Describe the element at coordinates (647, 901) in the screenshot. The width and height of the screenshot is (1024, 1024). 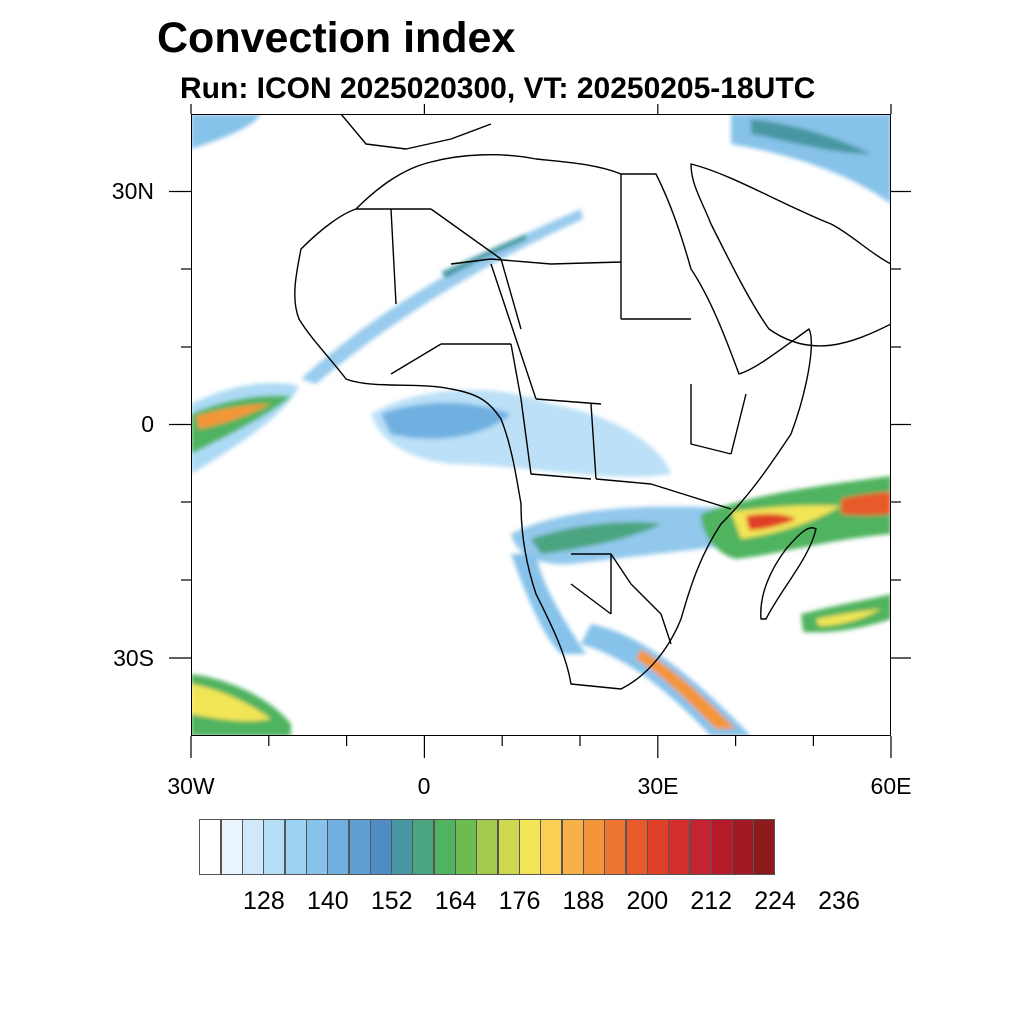
I see `colorbar-label: 200` at that location.